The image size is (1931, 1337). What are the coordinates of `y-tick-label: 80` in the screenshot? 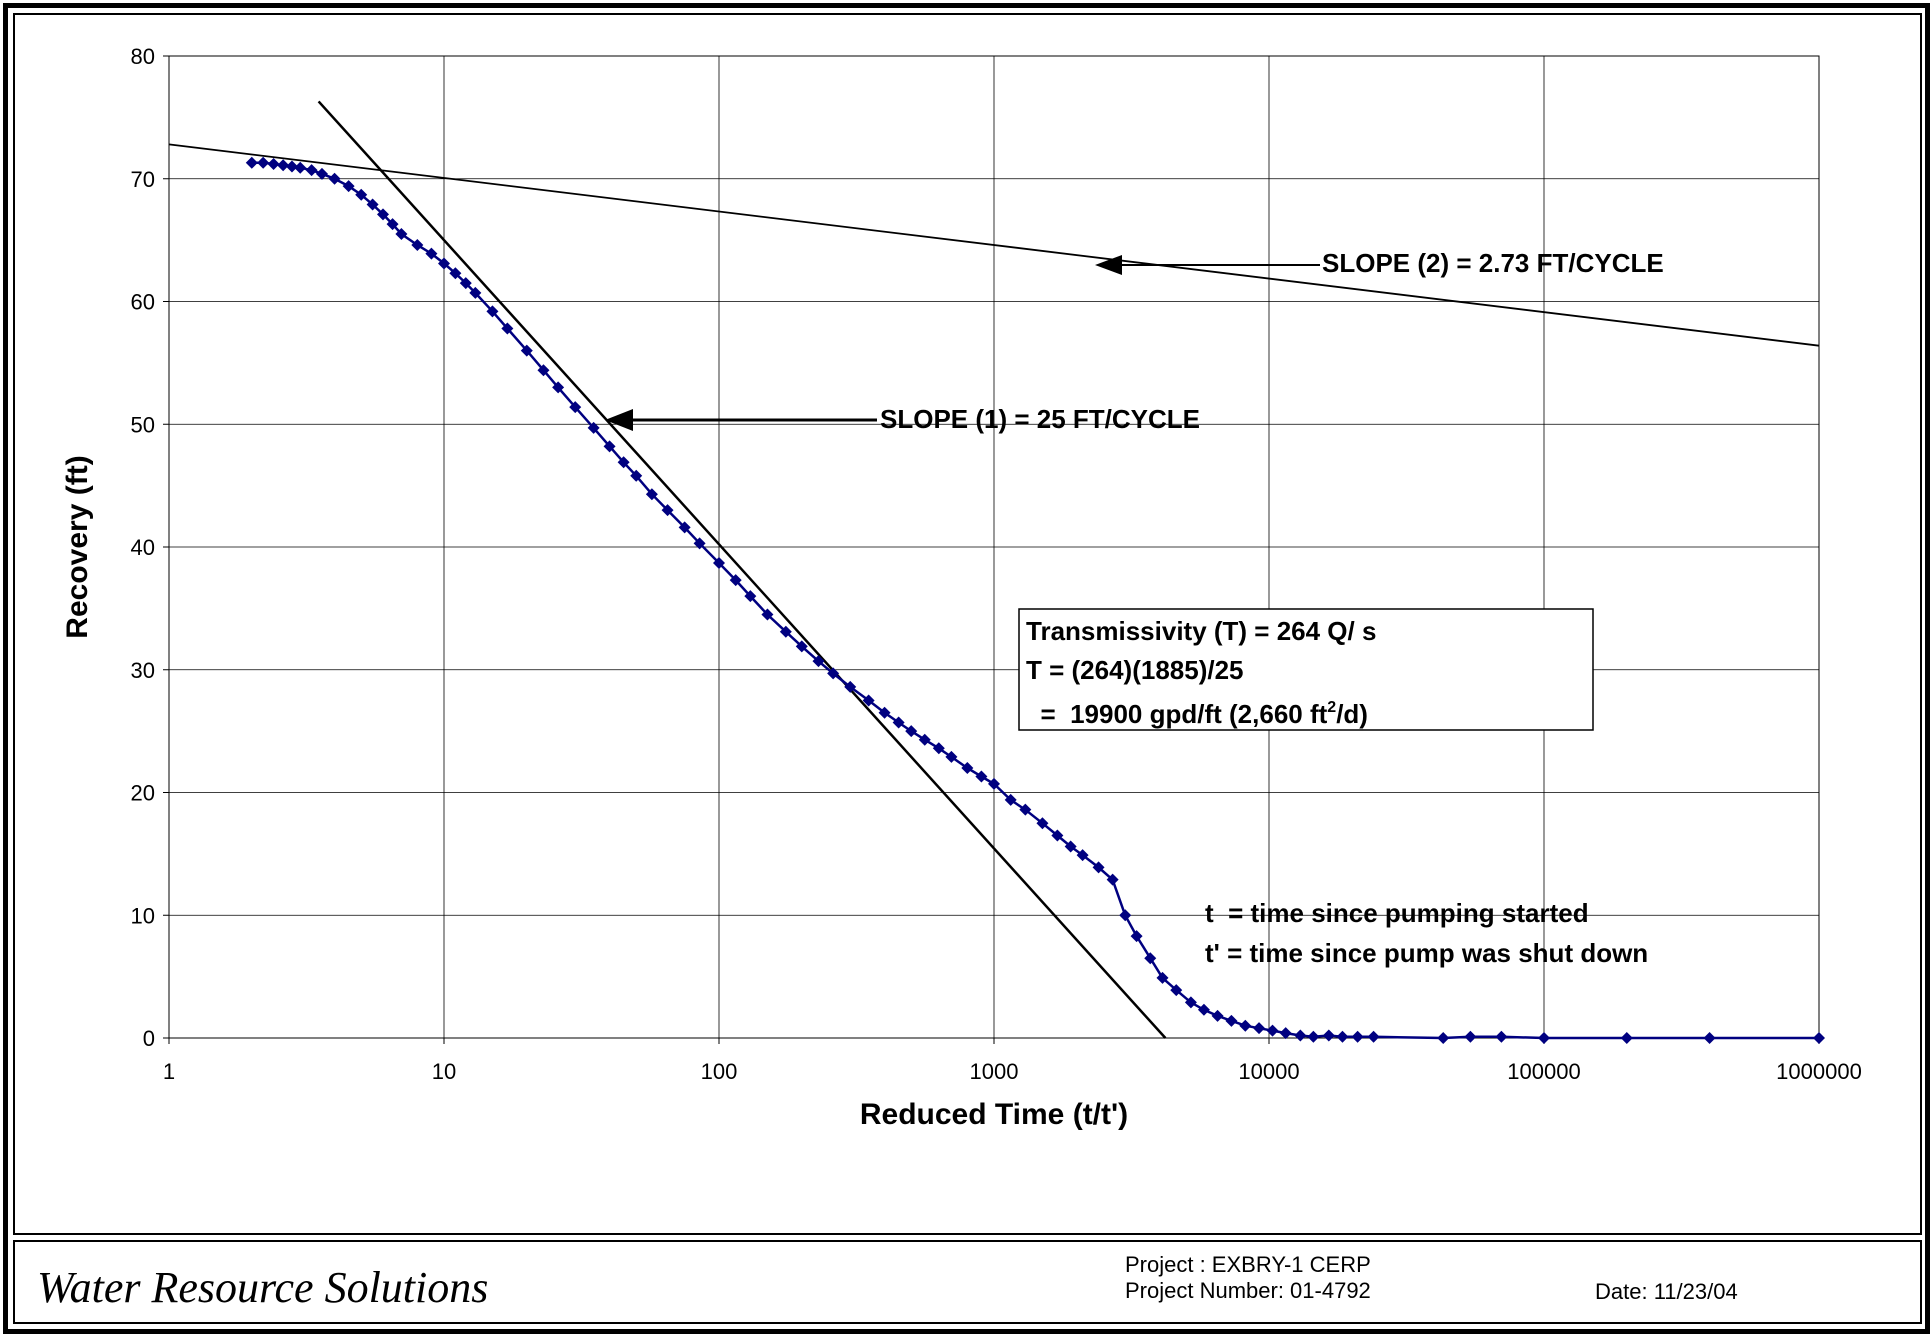 It's located at (143, 56).